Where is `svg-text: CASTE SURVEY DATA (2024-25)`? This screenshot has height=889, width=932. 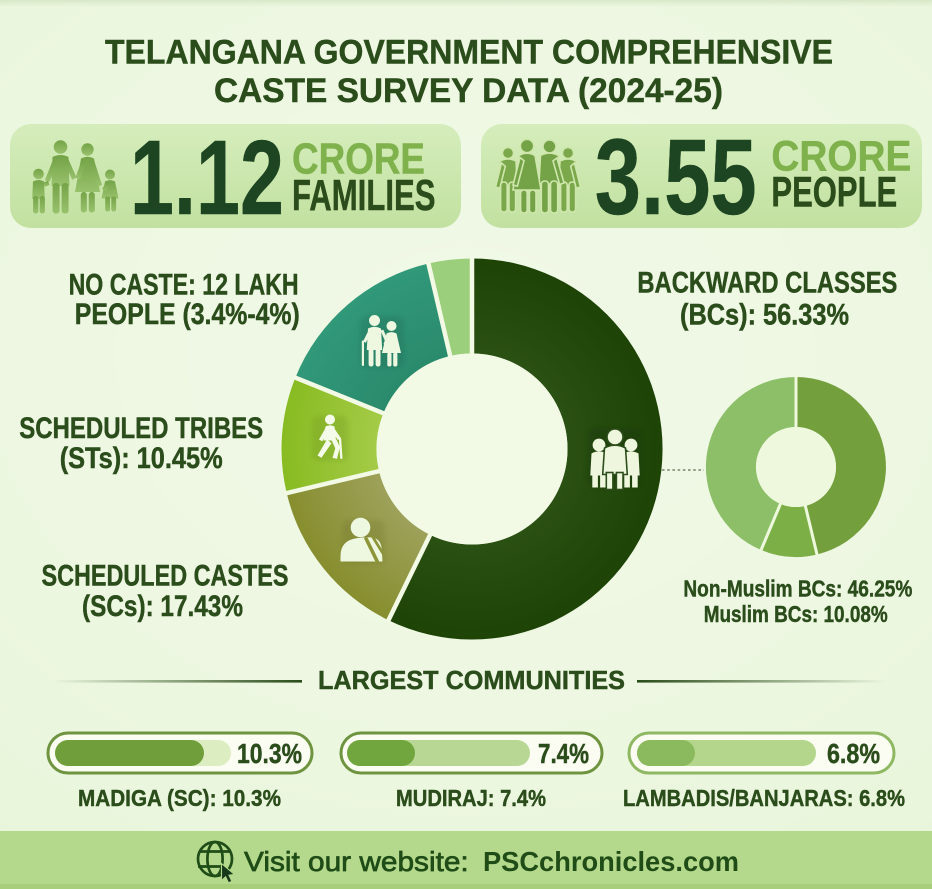
svg-text: CASTE SURVEY DATA (2024-25) is located at coordinates (468, 91).